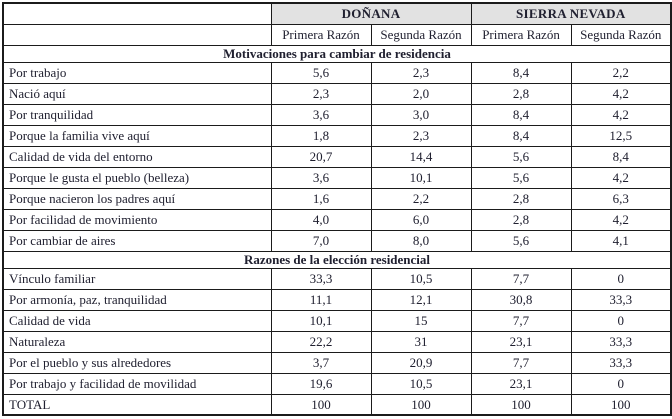 This screenshot has width=672, height=419. I want to click on row-label: Por armonía, paz, tranquilidad, so click(137, 299).